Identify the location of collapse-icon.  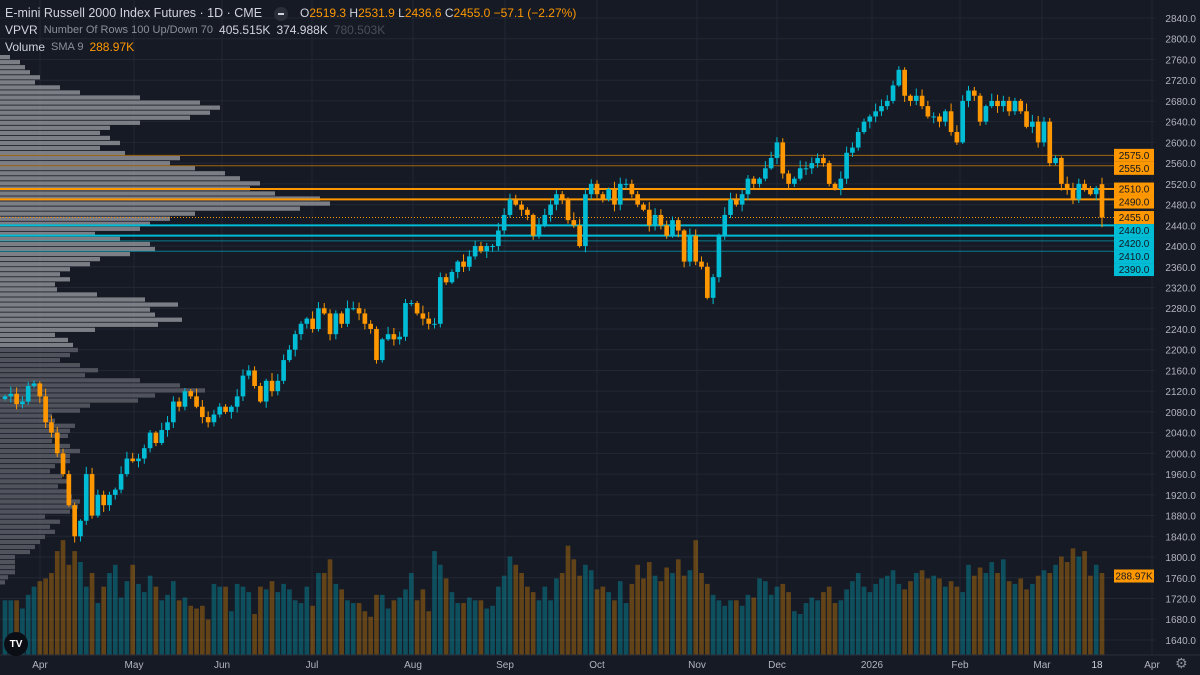
(281, 13).